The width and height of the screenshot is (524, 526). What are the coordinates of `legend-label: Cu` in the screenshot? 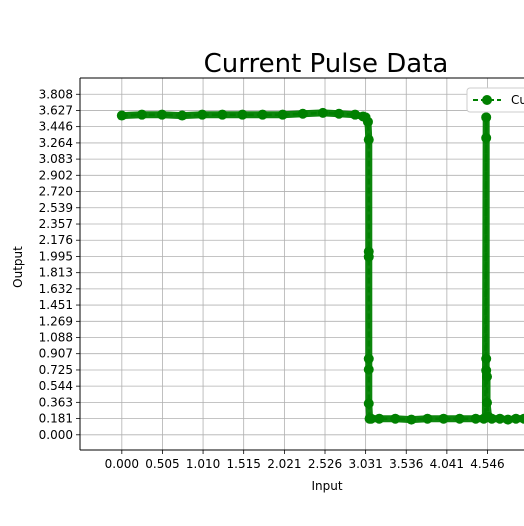 It's located at (517, 100).